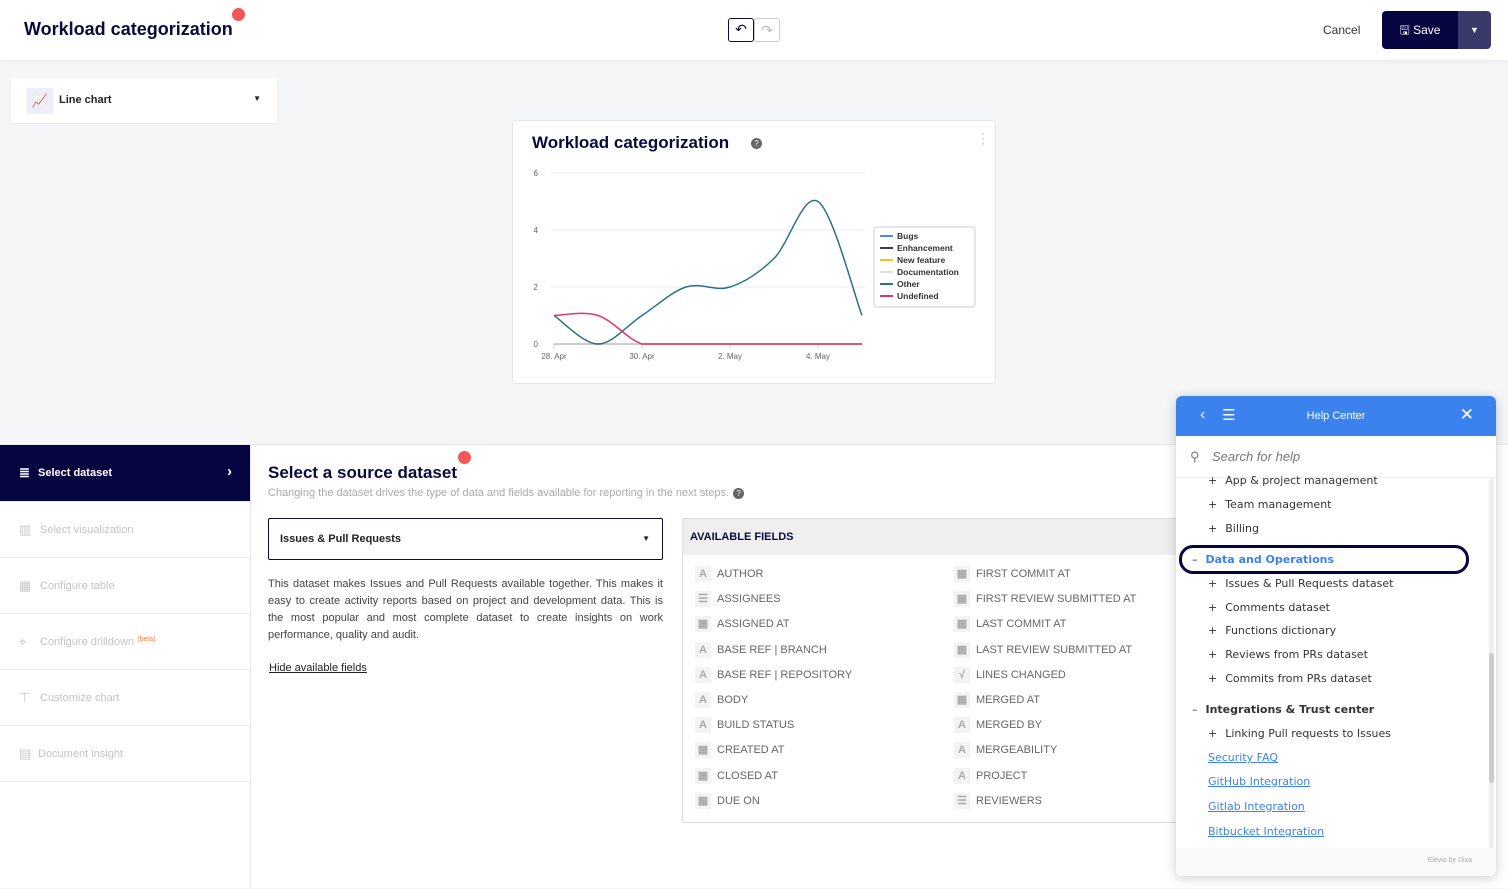 The width and height of the screenshot is (1508, 889). Describe the element at coordinates (1474, 30) in the screenshot. I see `save-options-dropdown: ▼` at that location.